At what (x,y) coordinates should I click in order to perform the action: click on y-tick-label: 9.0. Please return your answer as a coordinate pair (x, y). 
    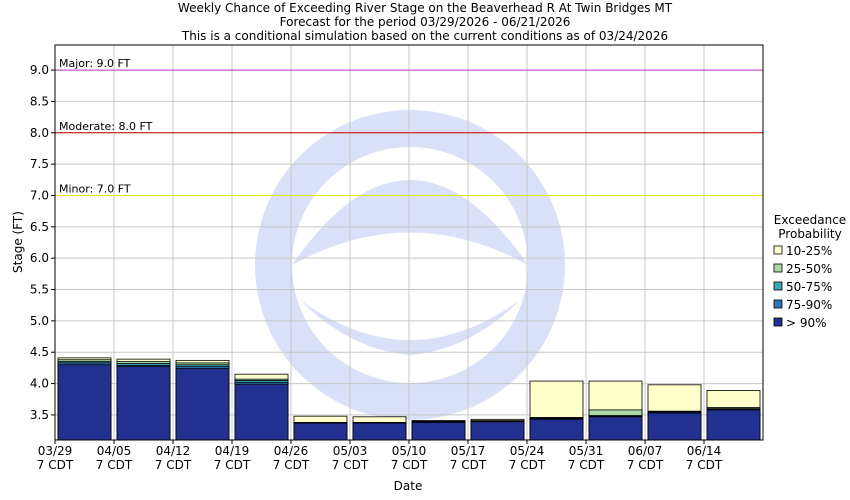
    Looking at the image, I should click on (39, 70).